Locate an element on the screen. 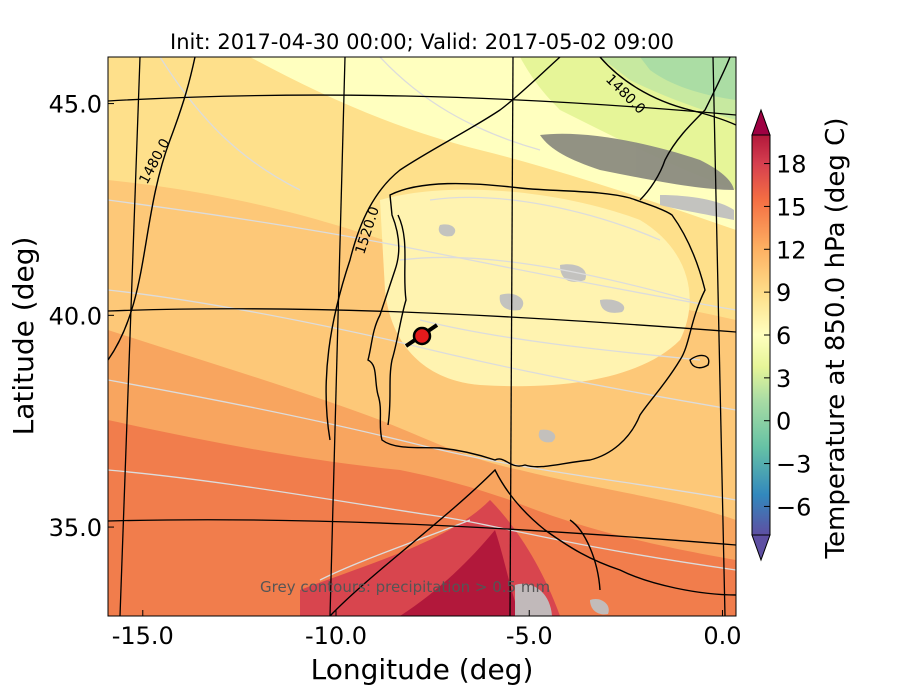 Image resolution: width=900 pixels, height=700 pixels. x-tick-label: 0.0 is located at coordinates (722, 636).